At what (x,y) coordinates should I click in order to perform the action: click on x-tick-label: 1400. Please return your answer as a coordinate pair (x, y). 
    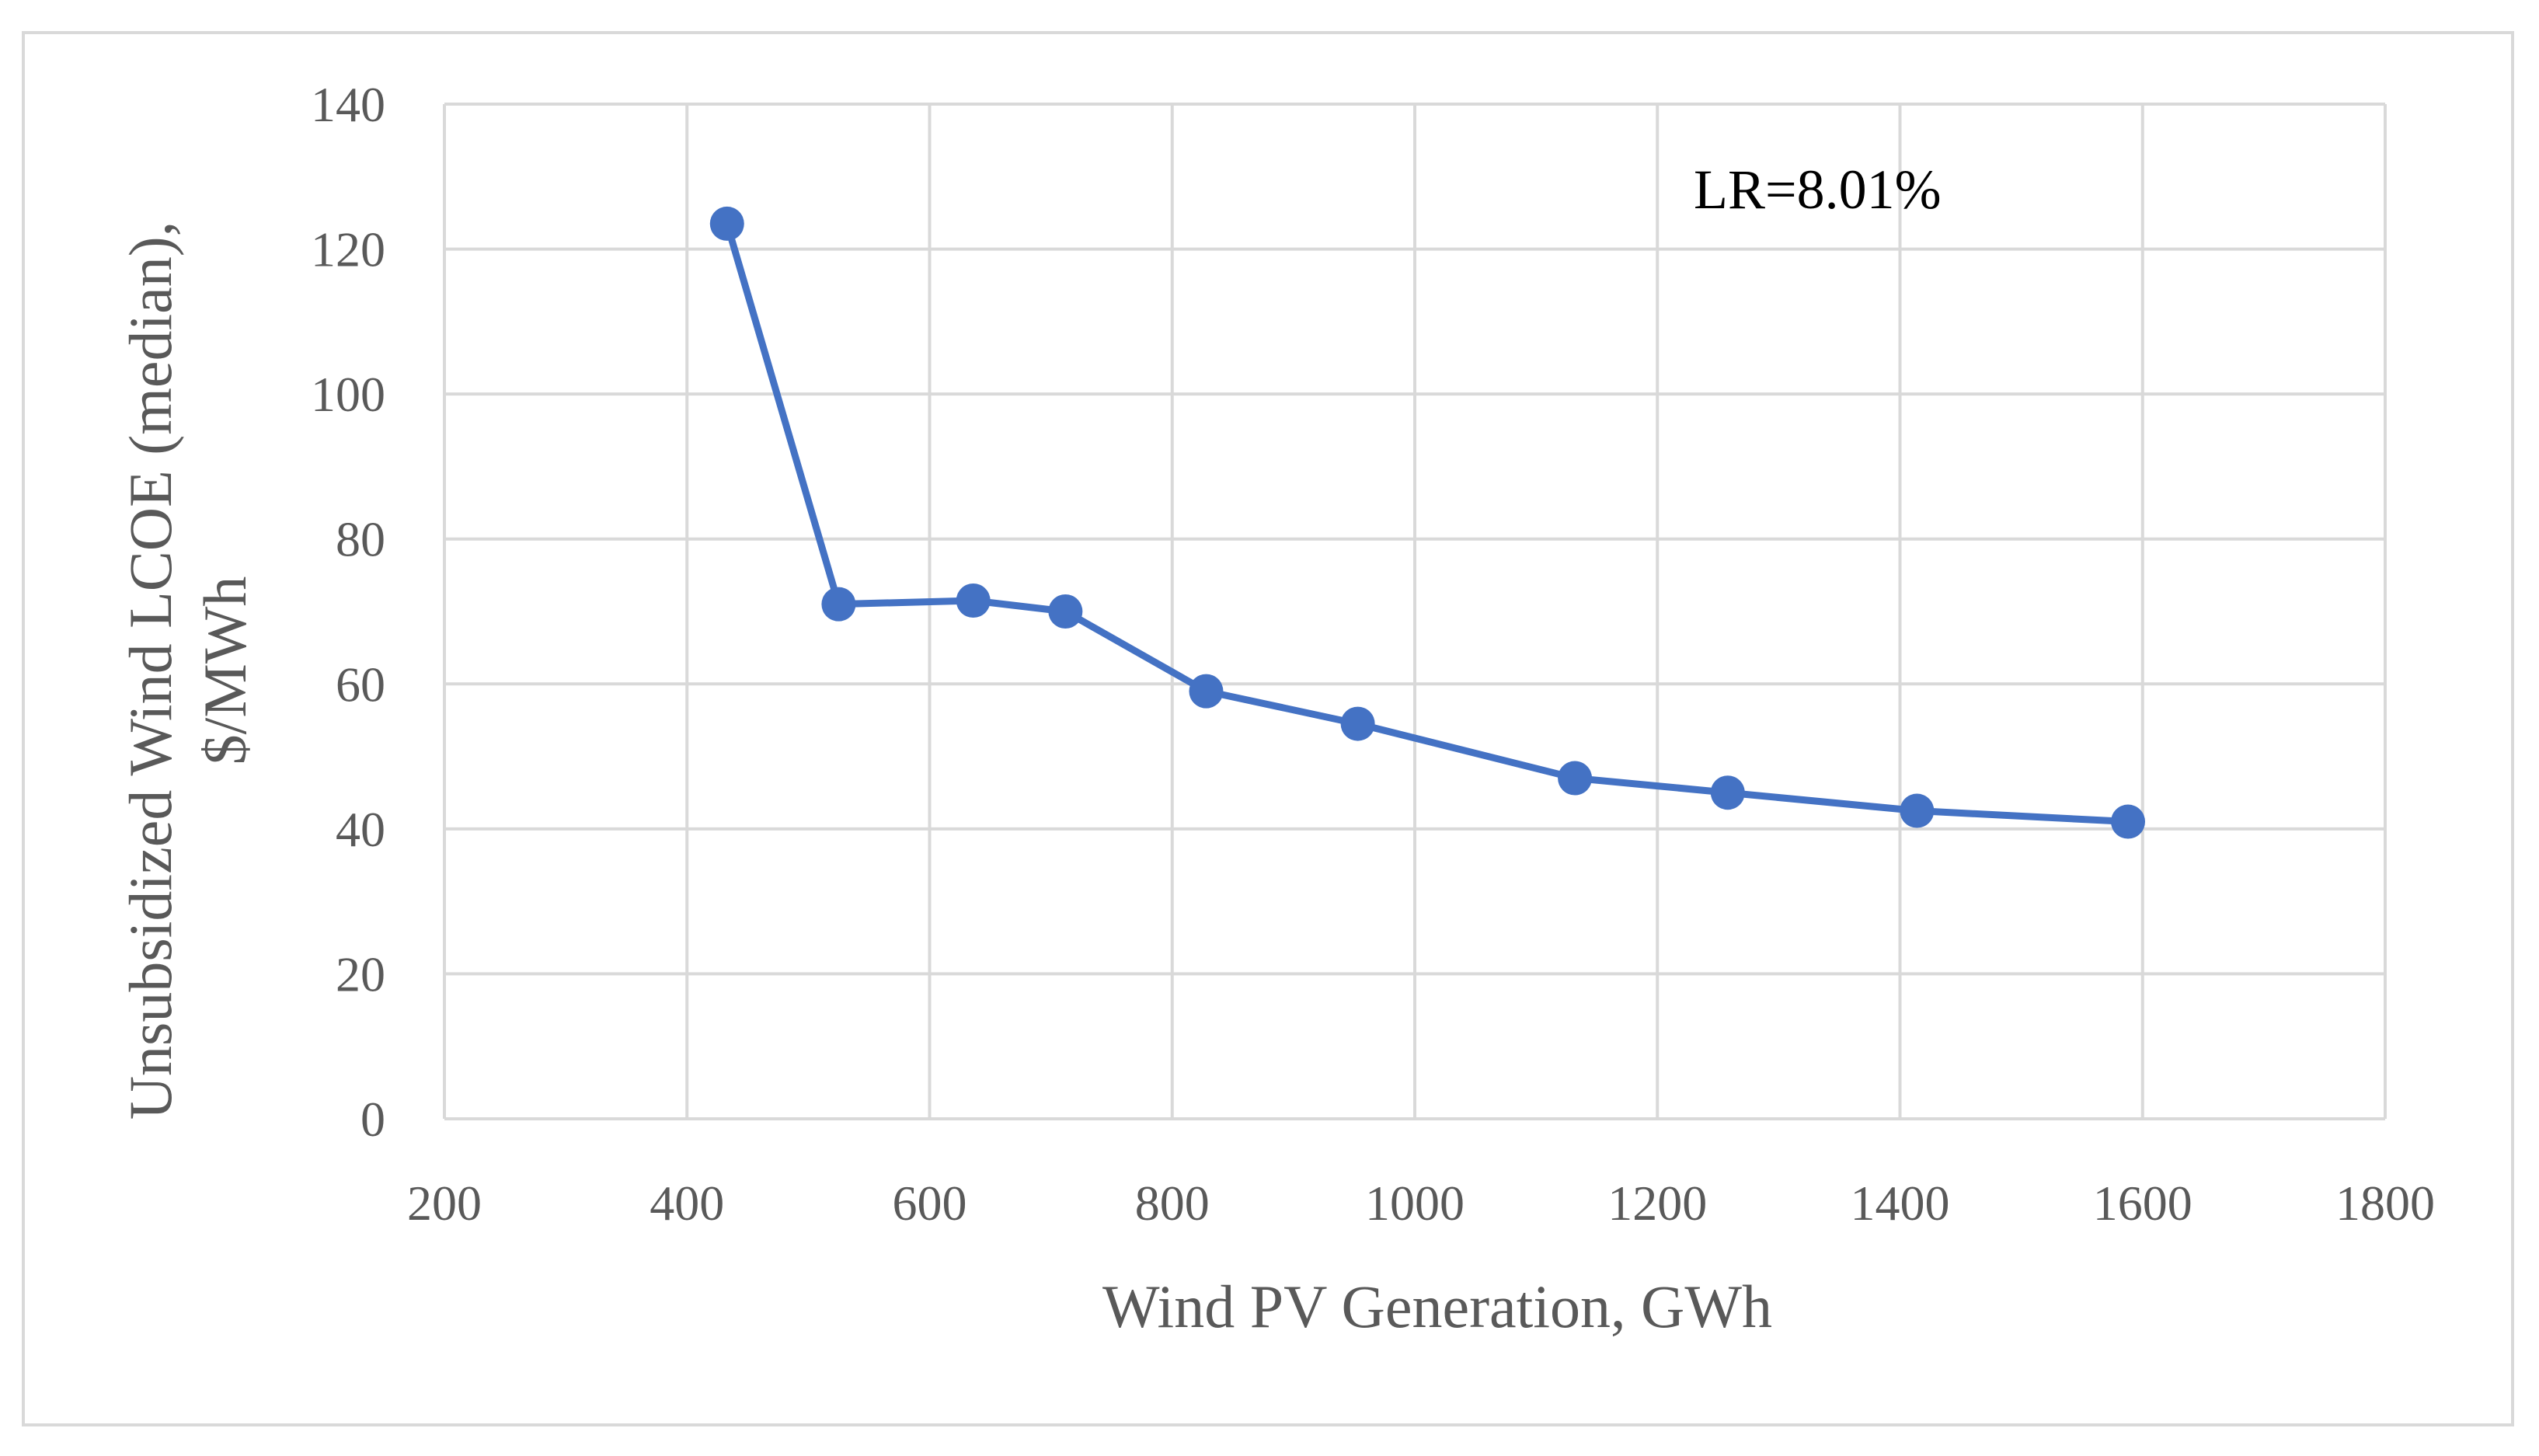
    Looking at the image, I should click on (1900, 1204).